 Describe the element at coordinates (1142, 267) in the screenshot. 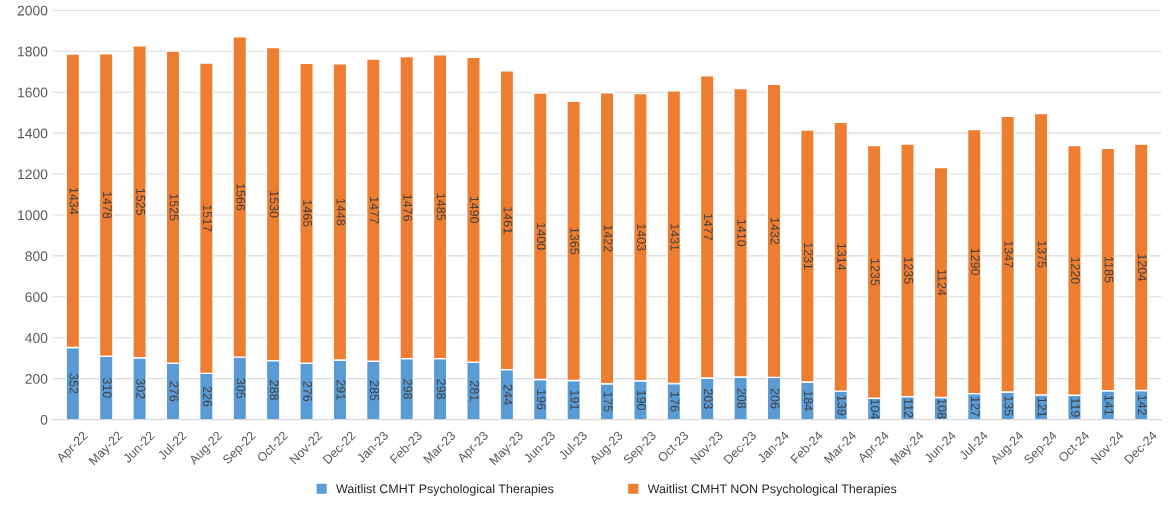

I see `data-label: 1204` at that location.